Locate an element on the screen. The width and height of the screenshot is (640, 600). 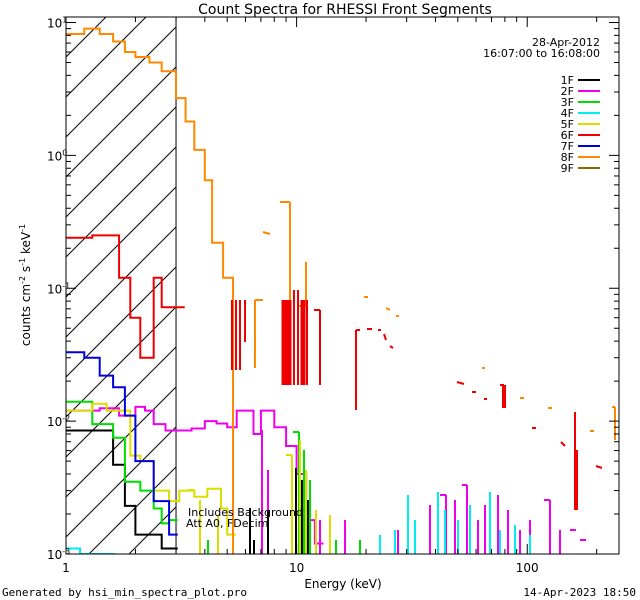
note-background: Includes Background is located at coordinates (245, 512).